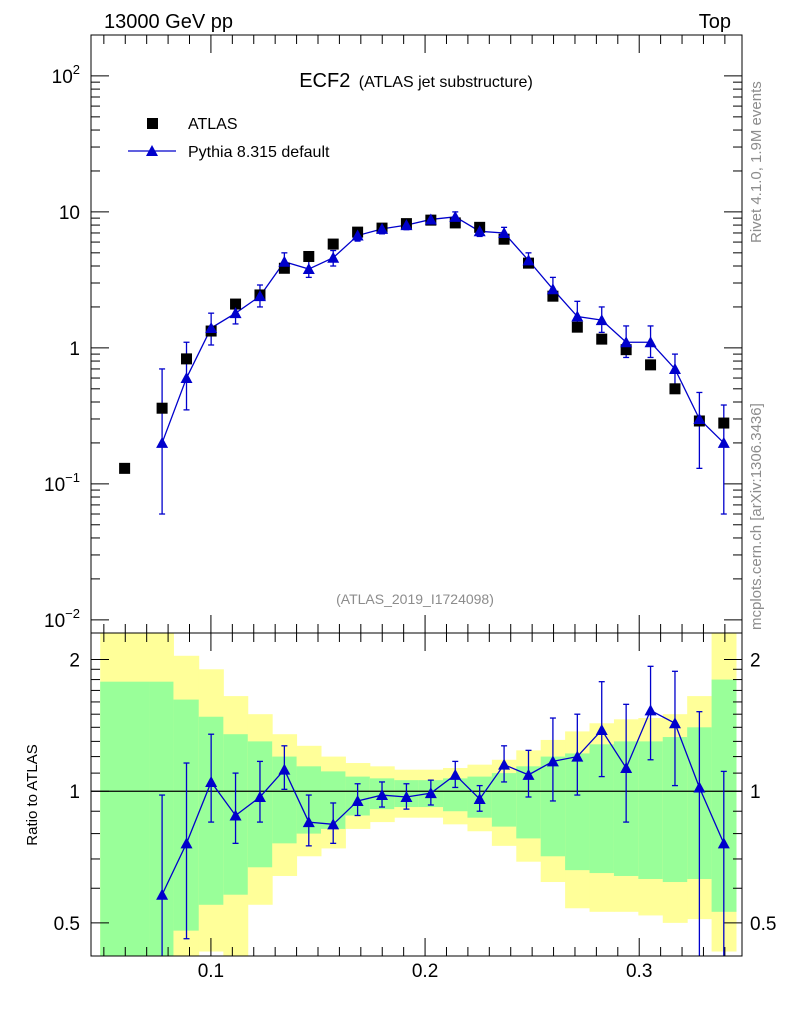 The height and width of the screenshot is (1024, 786). I want to click on main-ytick-label: 10⁻², so click(62, 619).